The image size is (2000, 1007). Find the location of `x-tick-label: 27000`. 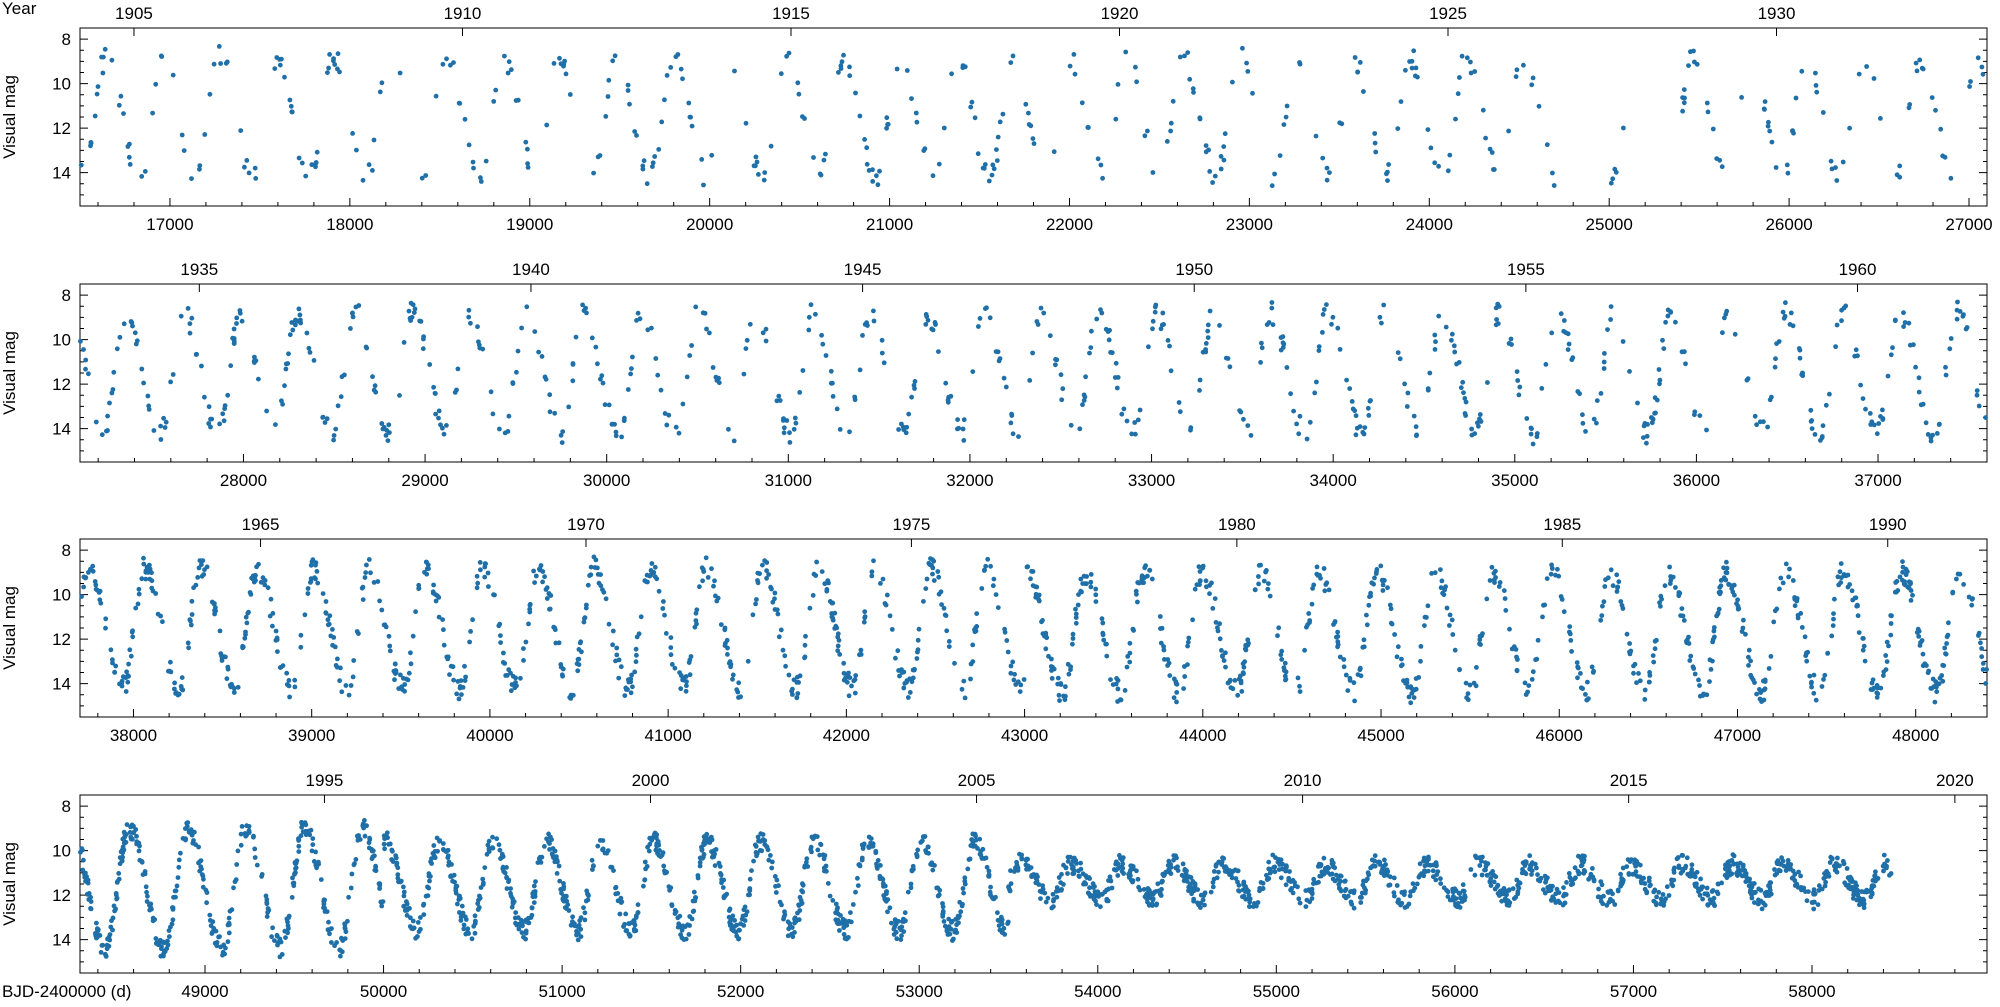

x-tick-label: 27000 is located at coordinates (1968, 224).